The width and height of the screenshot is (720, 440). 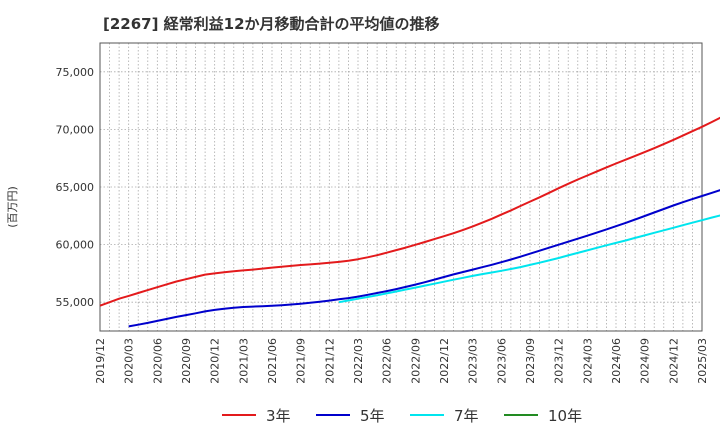 I want to click on x-tick-label: 2021/09, so click(x=301, y=361).